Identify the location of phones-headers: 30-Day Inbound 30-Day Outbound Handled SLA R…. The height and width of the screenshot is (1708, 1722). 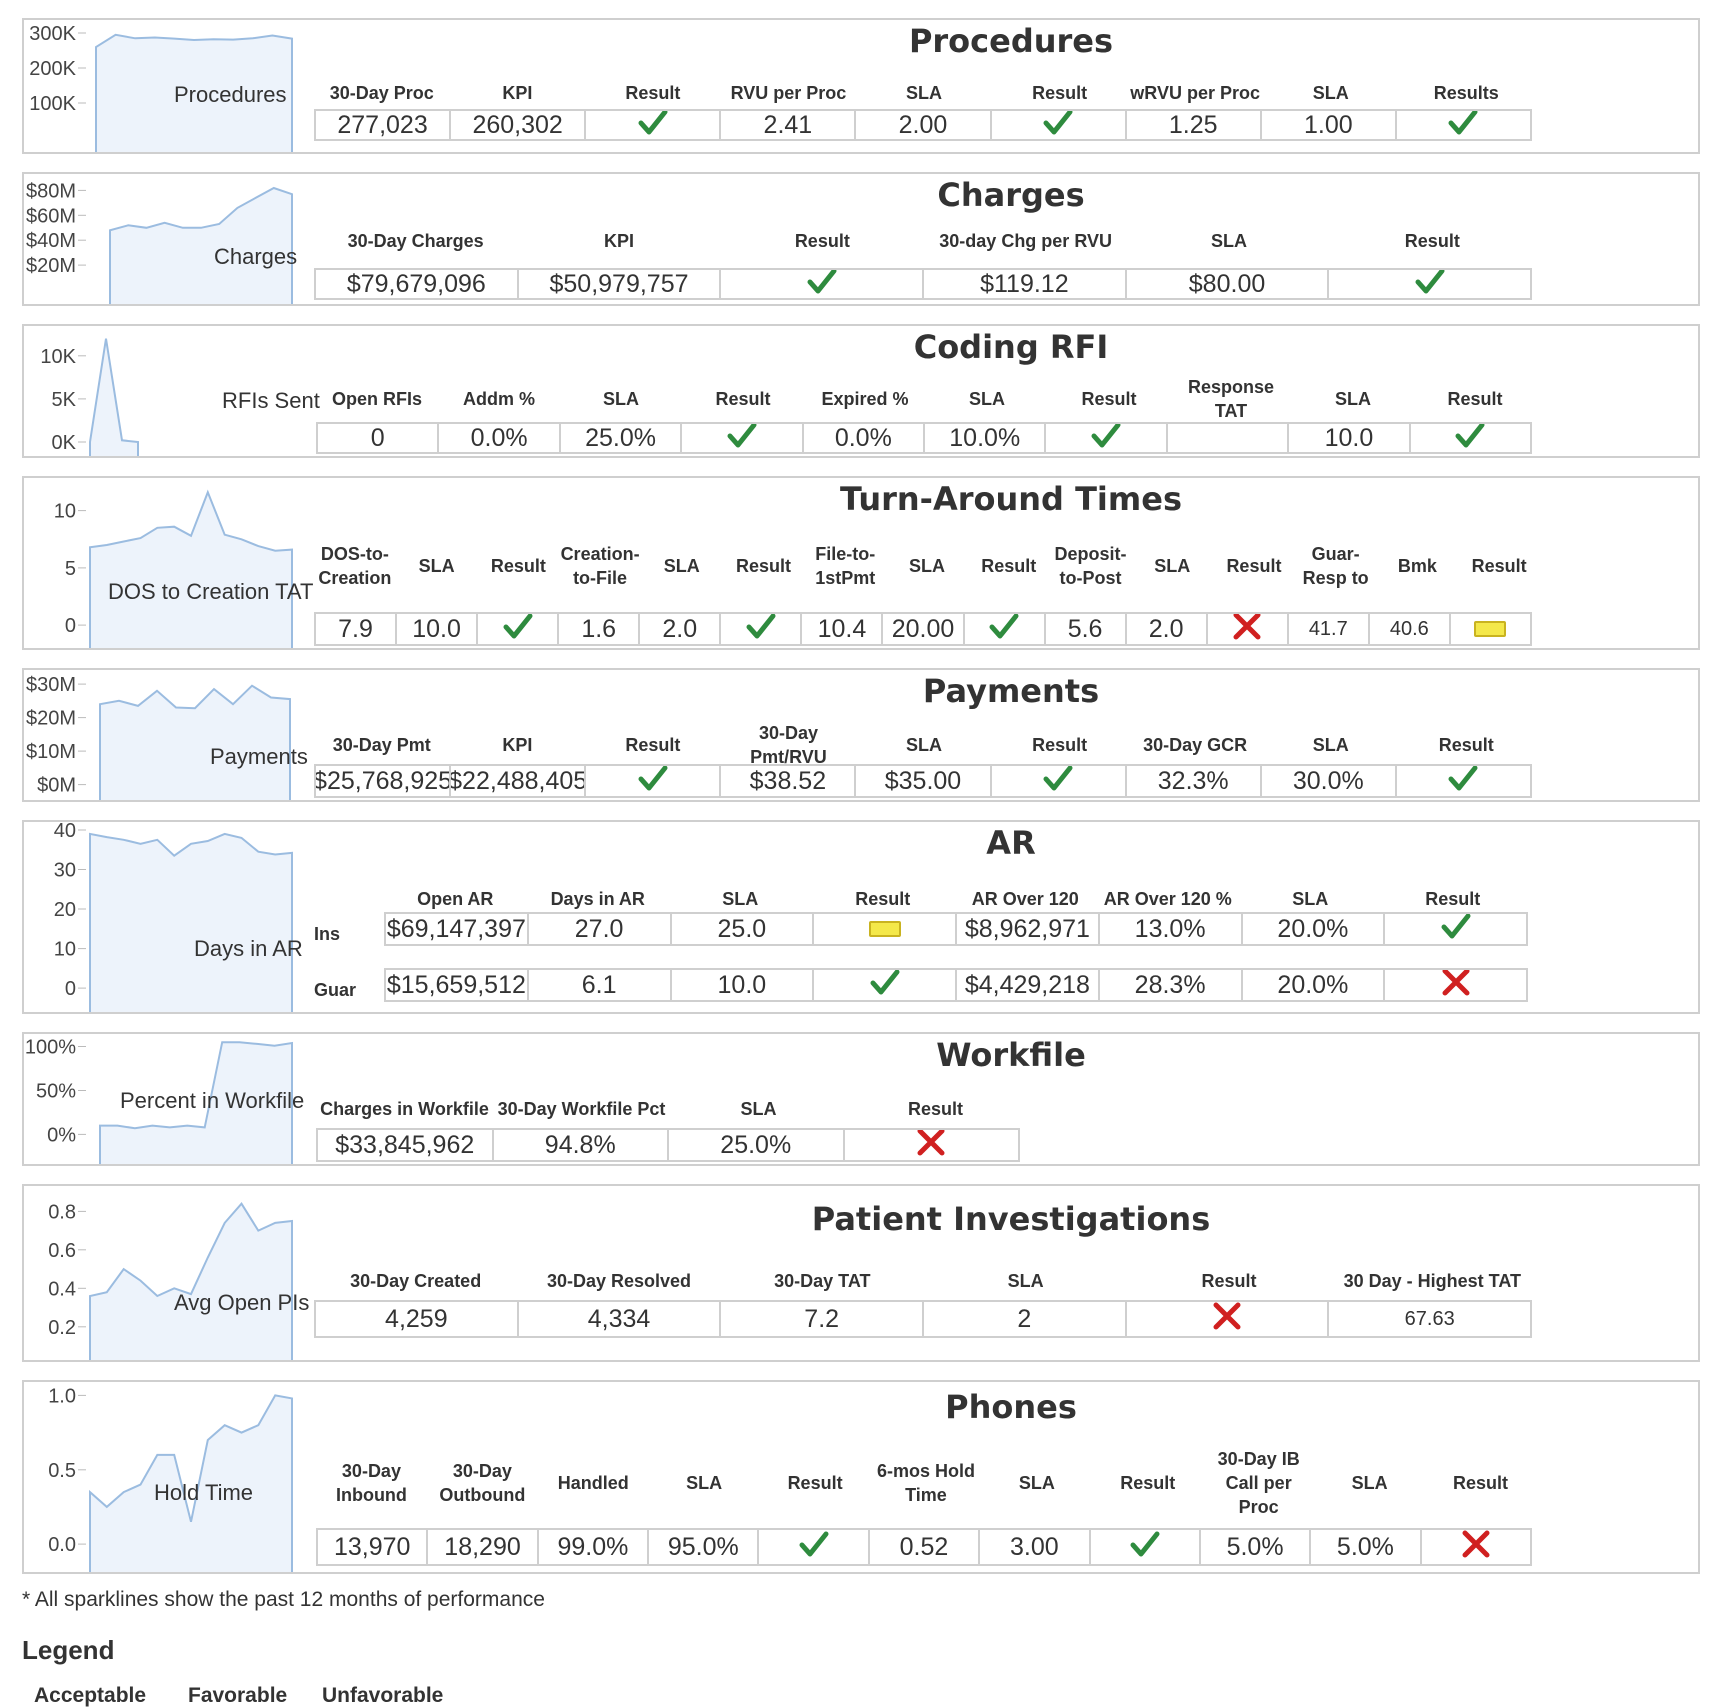
(926, 1483).